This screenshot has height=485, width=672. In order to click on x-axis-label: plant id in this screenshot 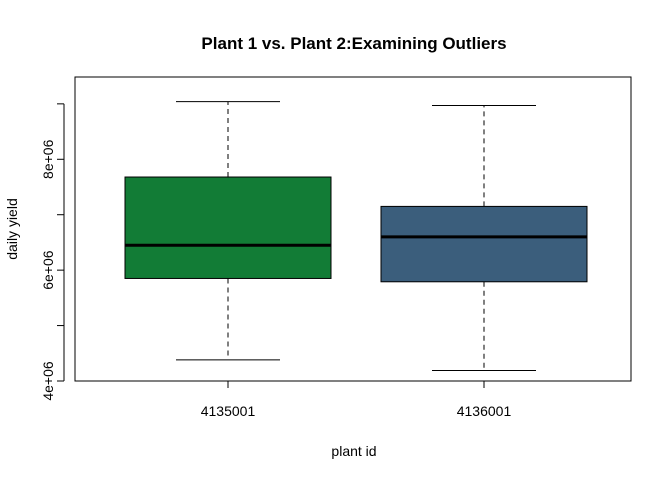, I will do `click(353, 451)`.